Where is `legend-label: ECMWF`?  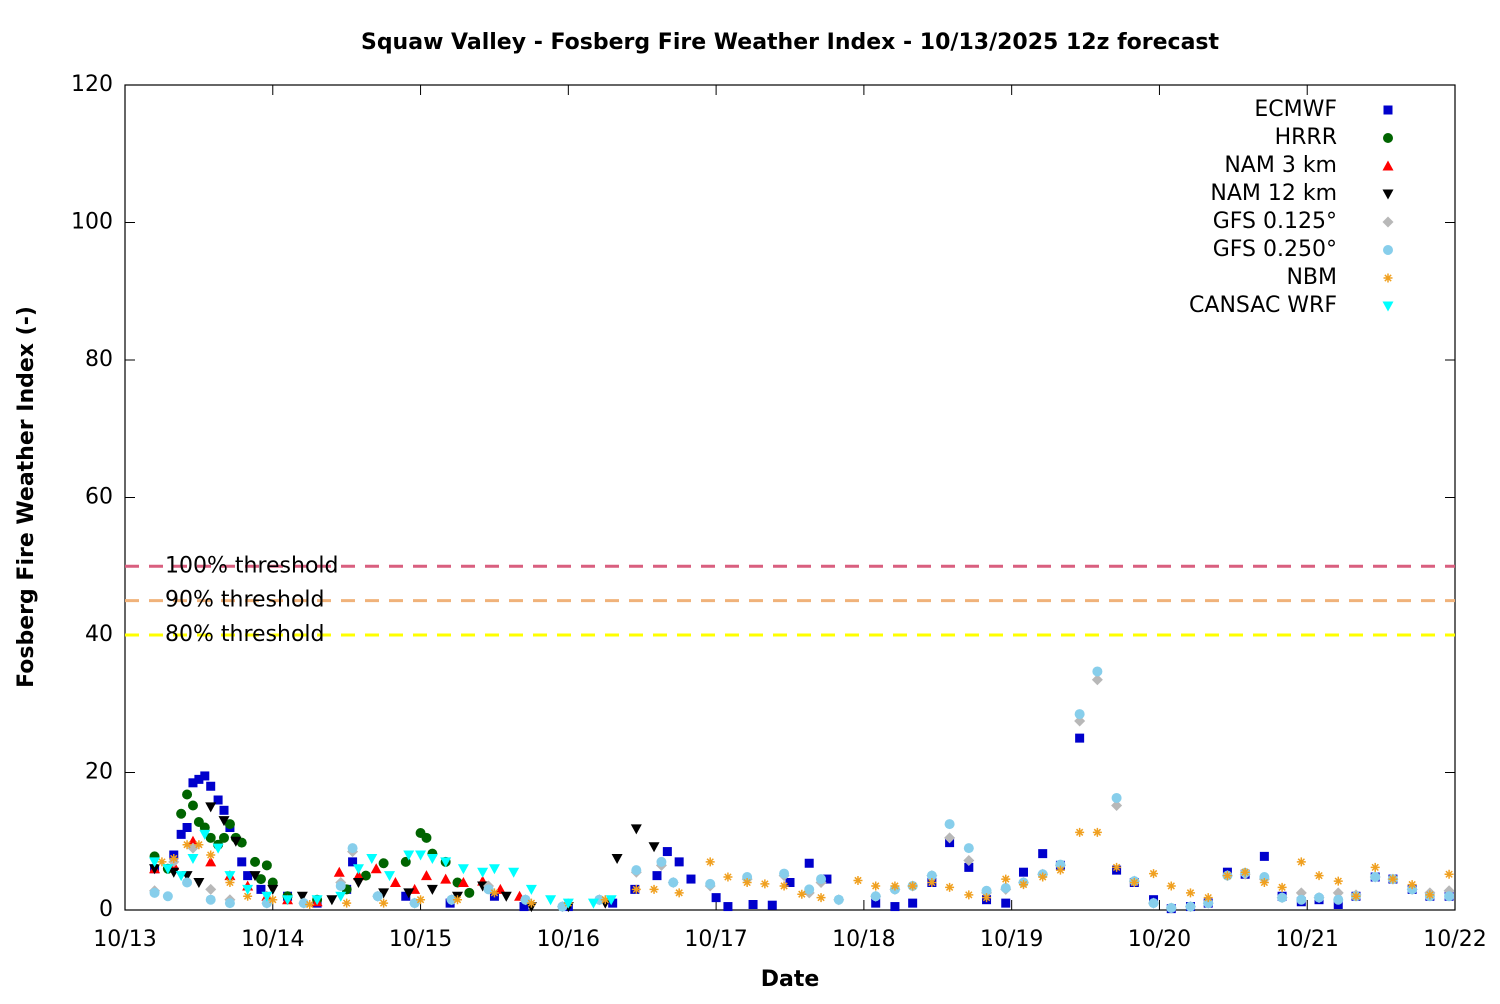 legend-label: ECMWF is located at coordinates (1295, 109).